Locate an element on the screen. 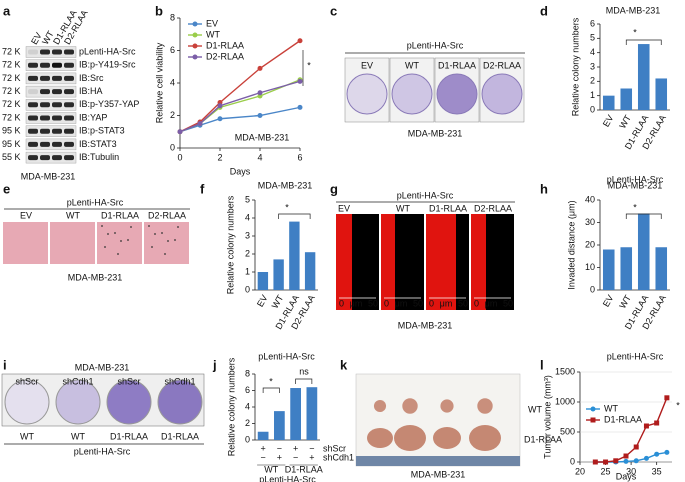 This screenshot has width=685, height=482. y-tick-label: 20 is located at coordinates (590, 244).